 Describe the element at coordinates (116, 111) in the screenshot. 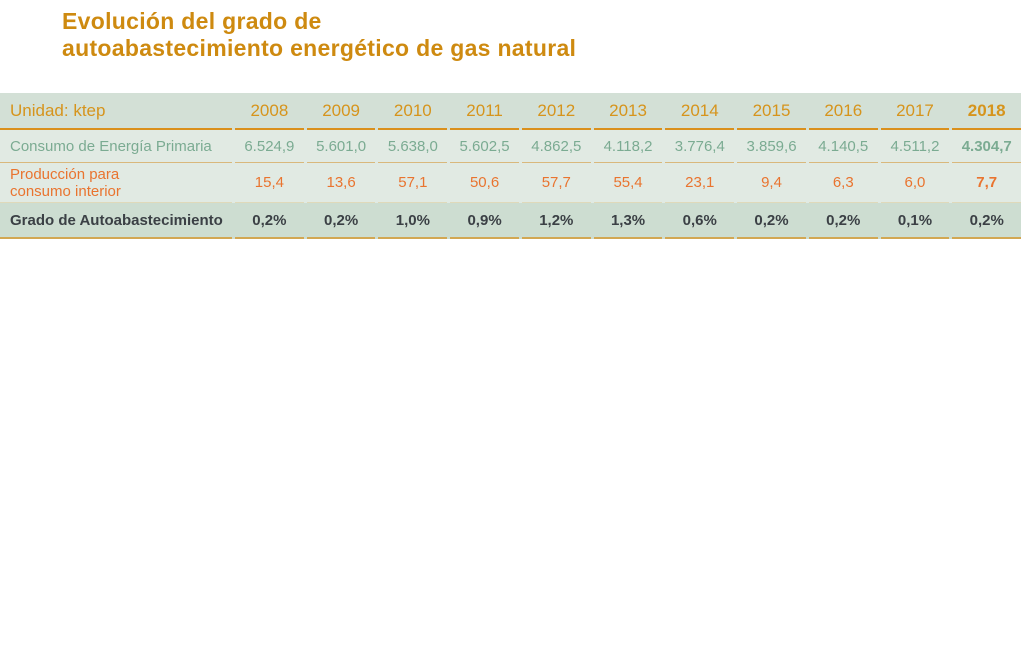

I see `unit-label: Unidad: ktep` at that location.